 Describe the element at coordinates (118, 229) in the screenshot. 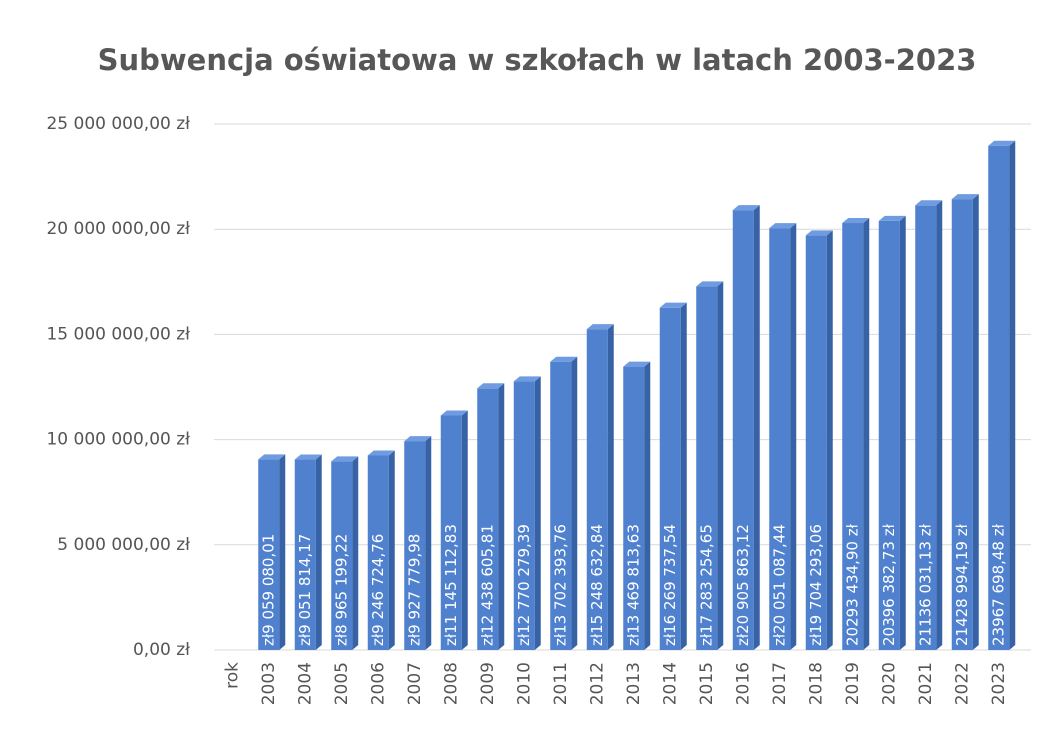

I see `y-tick-label: 20 000 000,00 zł` at that location.